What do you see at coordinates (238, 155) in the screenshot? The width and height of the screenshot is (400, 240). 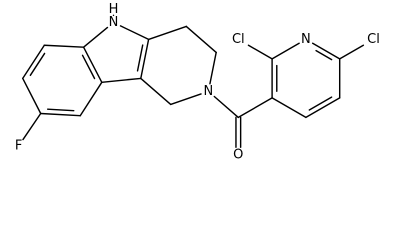 I see `atom-label: O` at bounding box center [238, 155].